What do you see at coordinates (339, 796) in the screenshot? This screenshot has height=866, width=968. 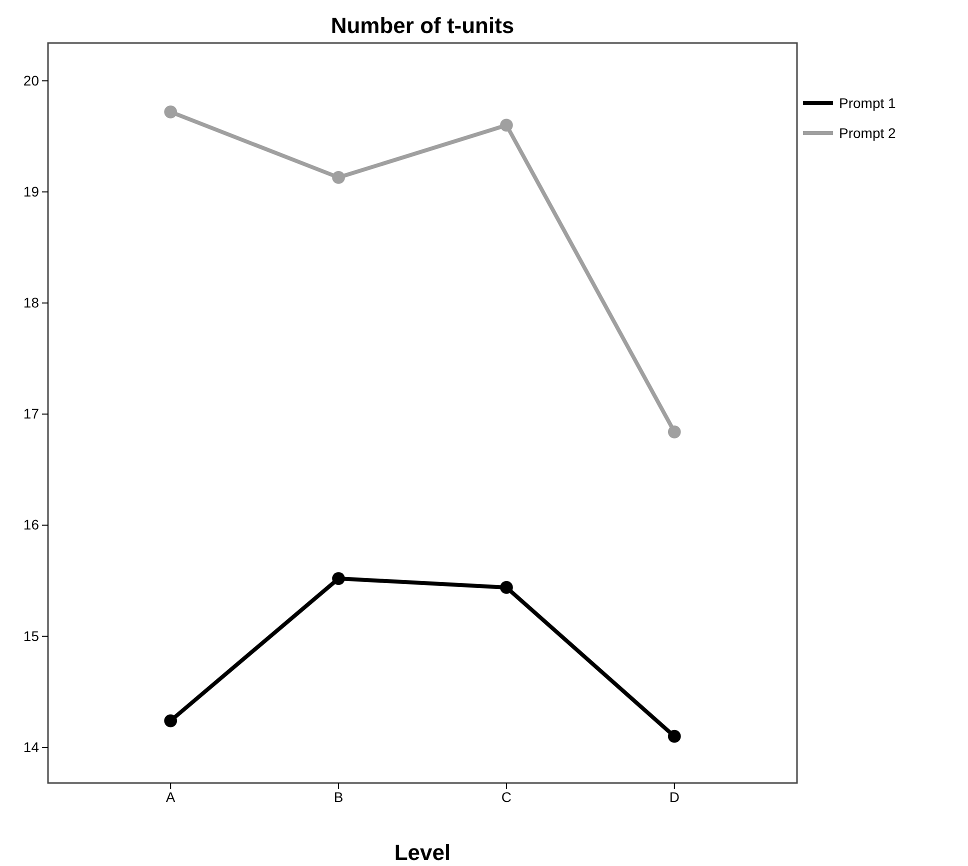 I see `x-tick-label: B` at bounding box center [339, 796].